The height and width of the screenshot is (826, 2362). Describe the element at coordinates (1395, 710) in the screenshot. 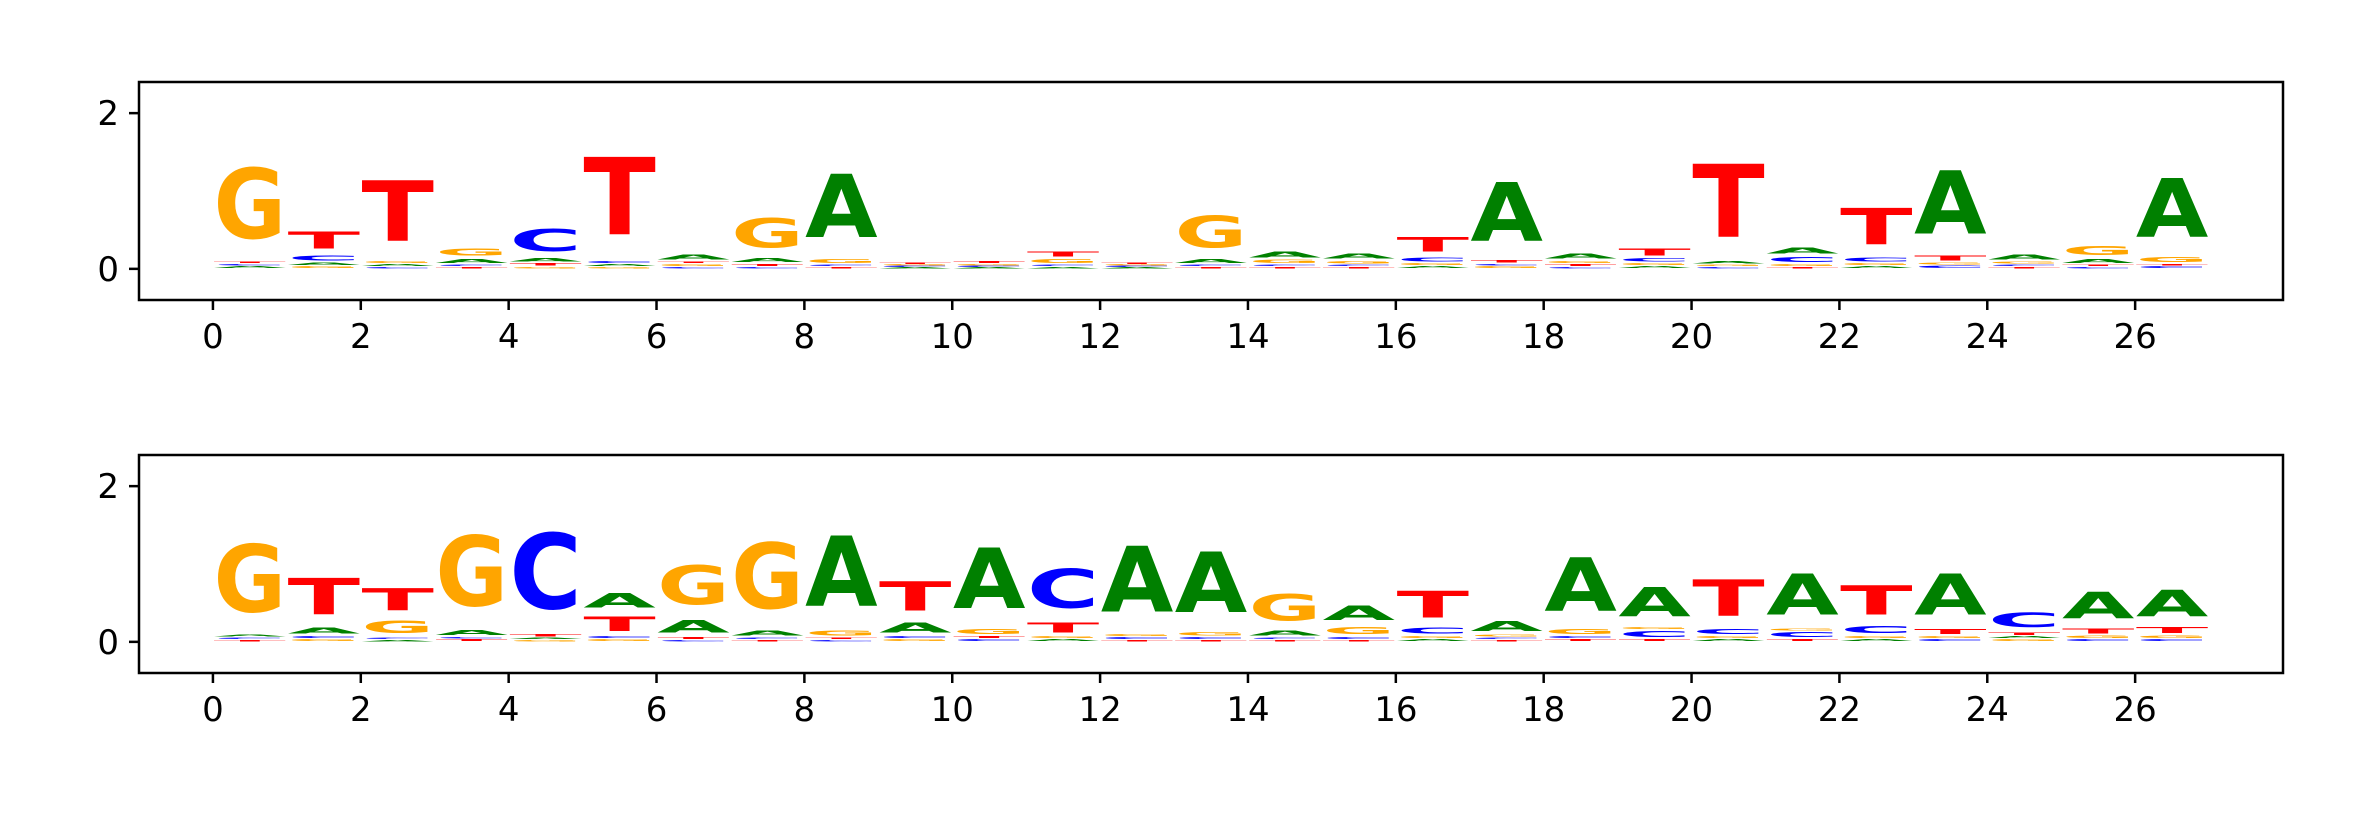

I see `x-tick-label: 16` at that location.